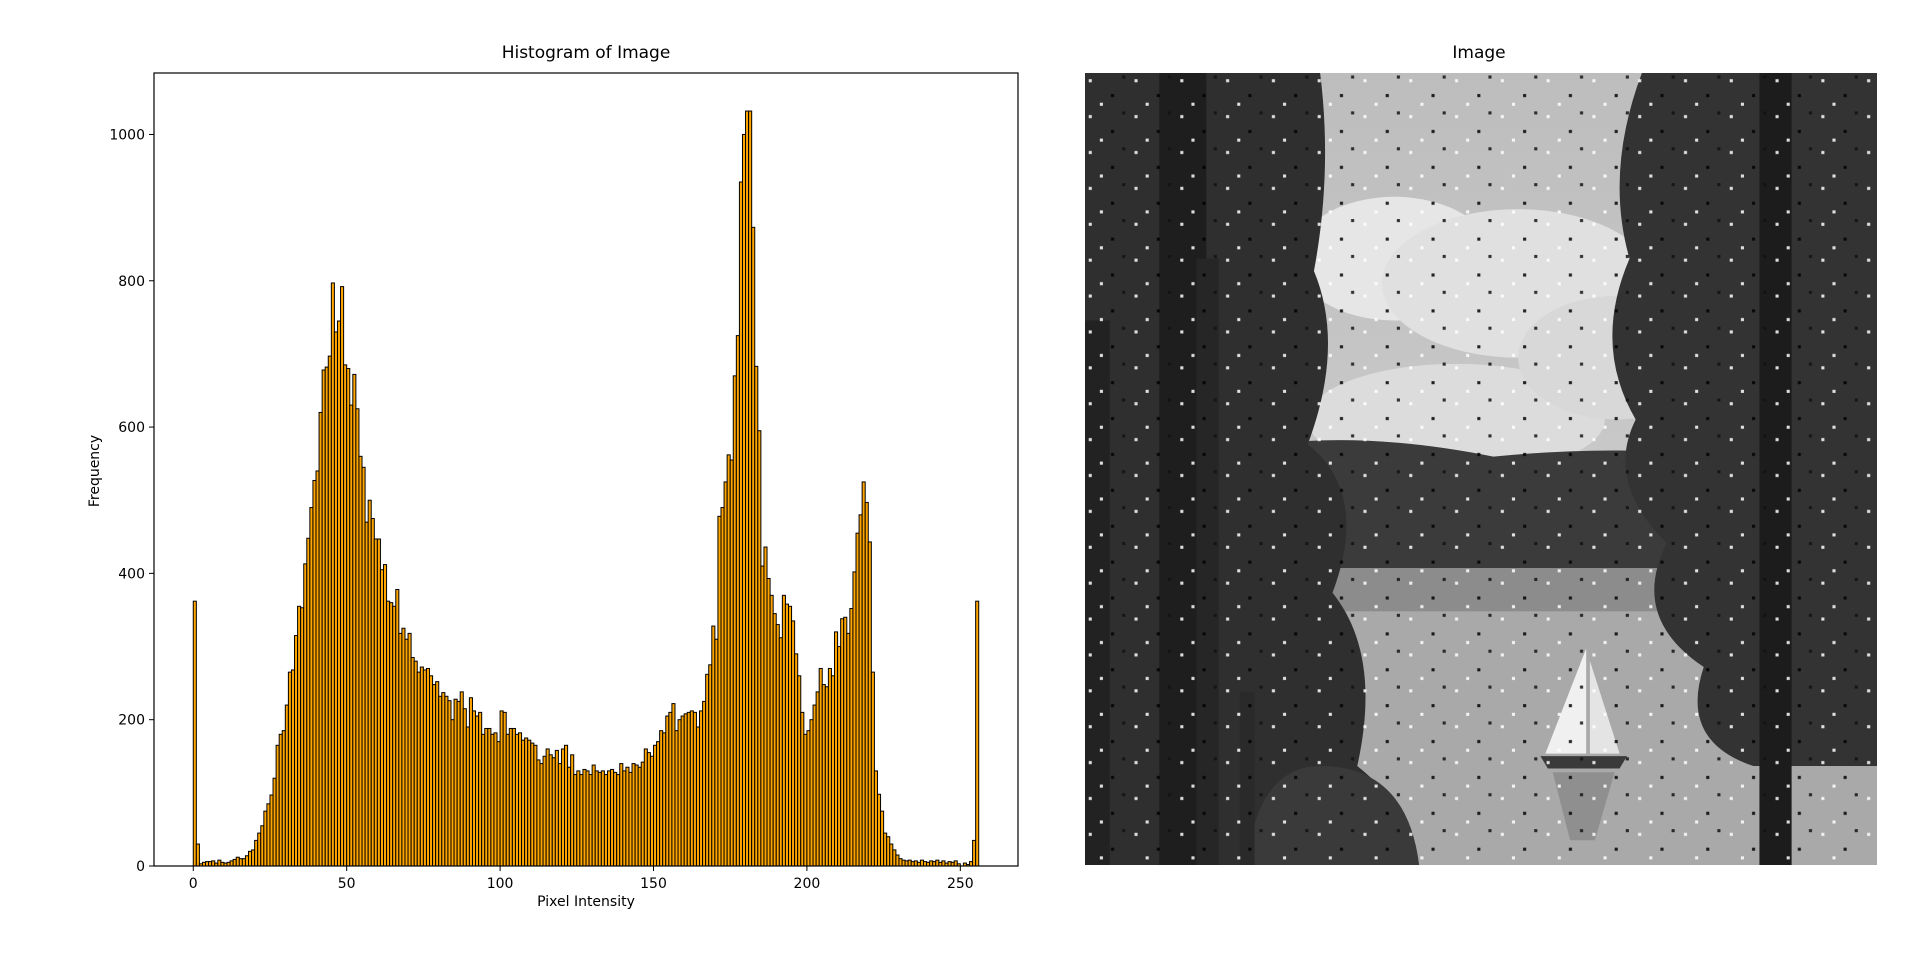 The image size is (1920, 969). What do you see at coordinates (131, 721) in the screenshot?
I see `y-tick-label: 200` at bounding box center [131, 721].